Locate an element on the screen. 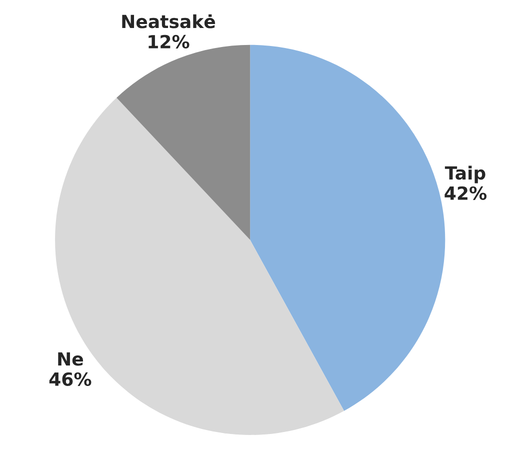 The width and height of the screenshot is (508, 474). slice-label: Neatsakė is located at coordinates (169, 21).